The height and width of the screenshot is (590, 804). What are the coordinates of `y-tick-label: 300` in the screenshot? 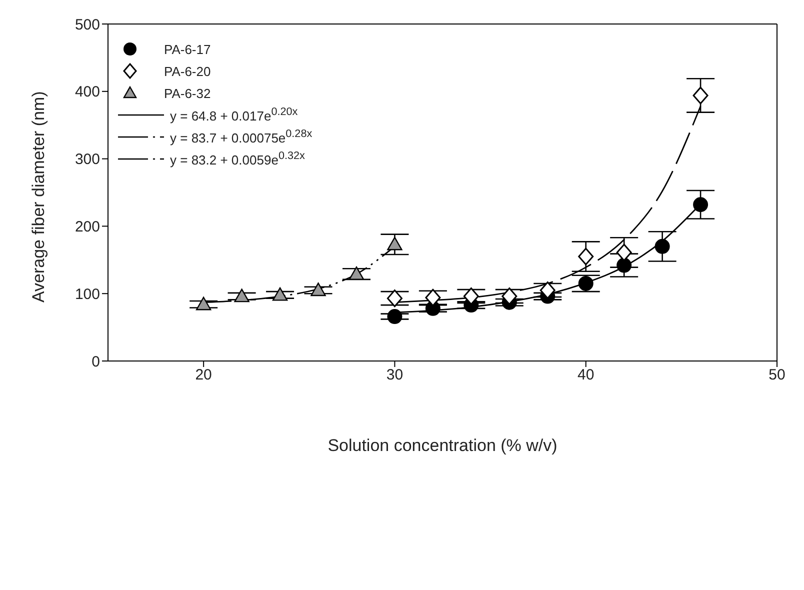 It's located at (87, 159).